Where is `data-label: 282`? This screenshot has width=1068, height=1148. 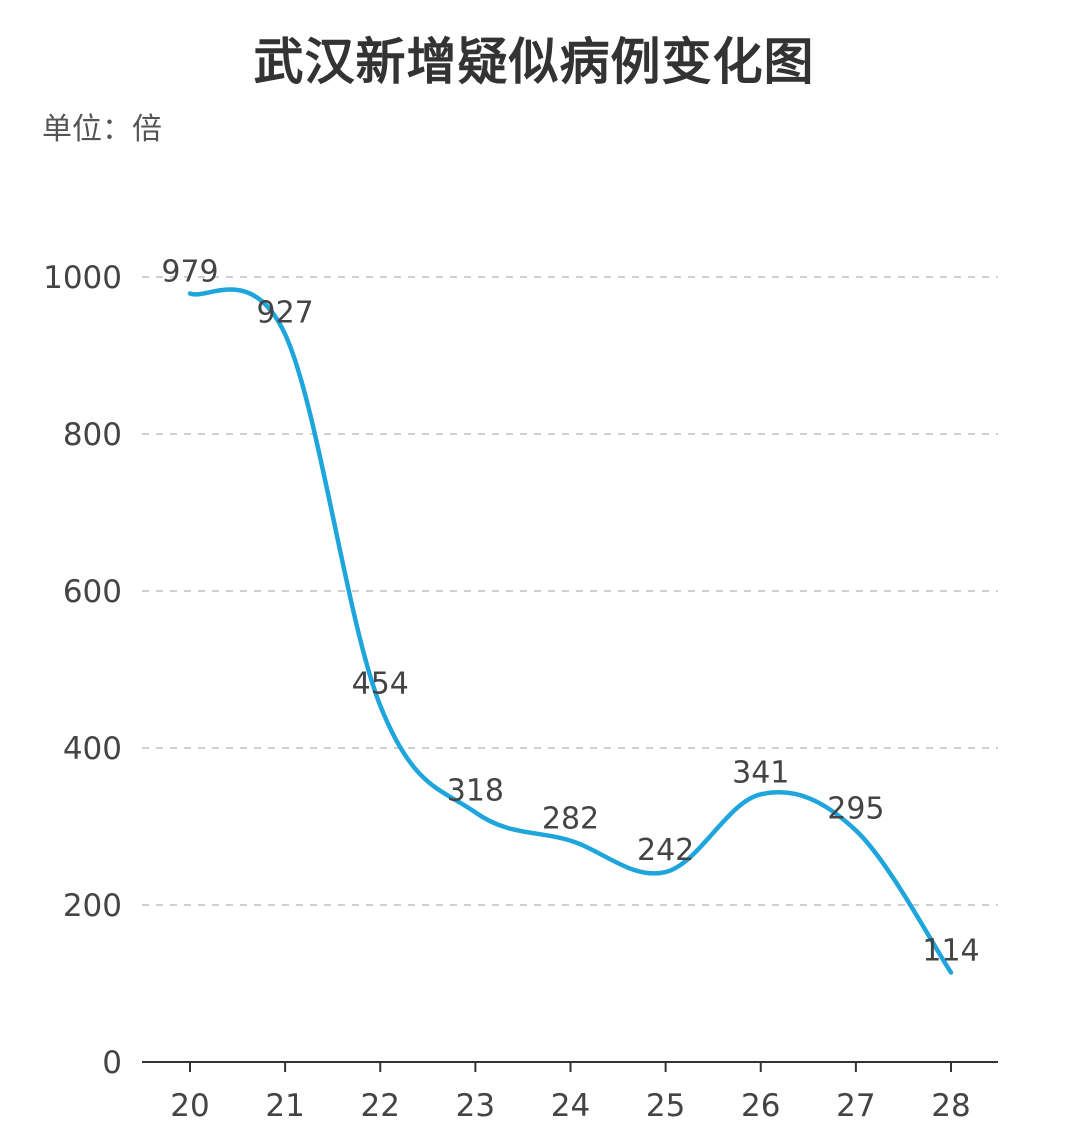 data-label: 282 is located at coordinates (570, 819).